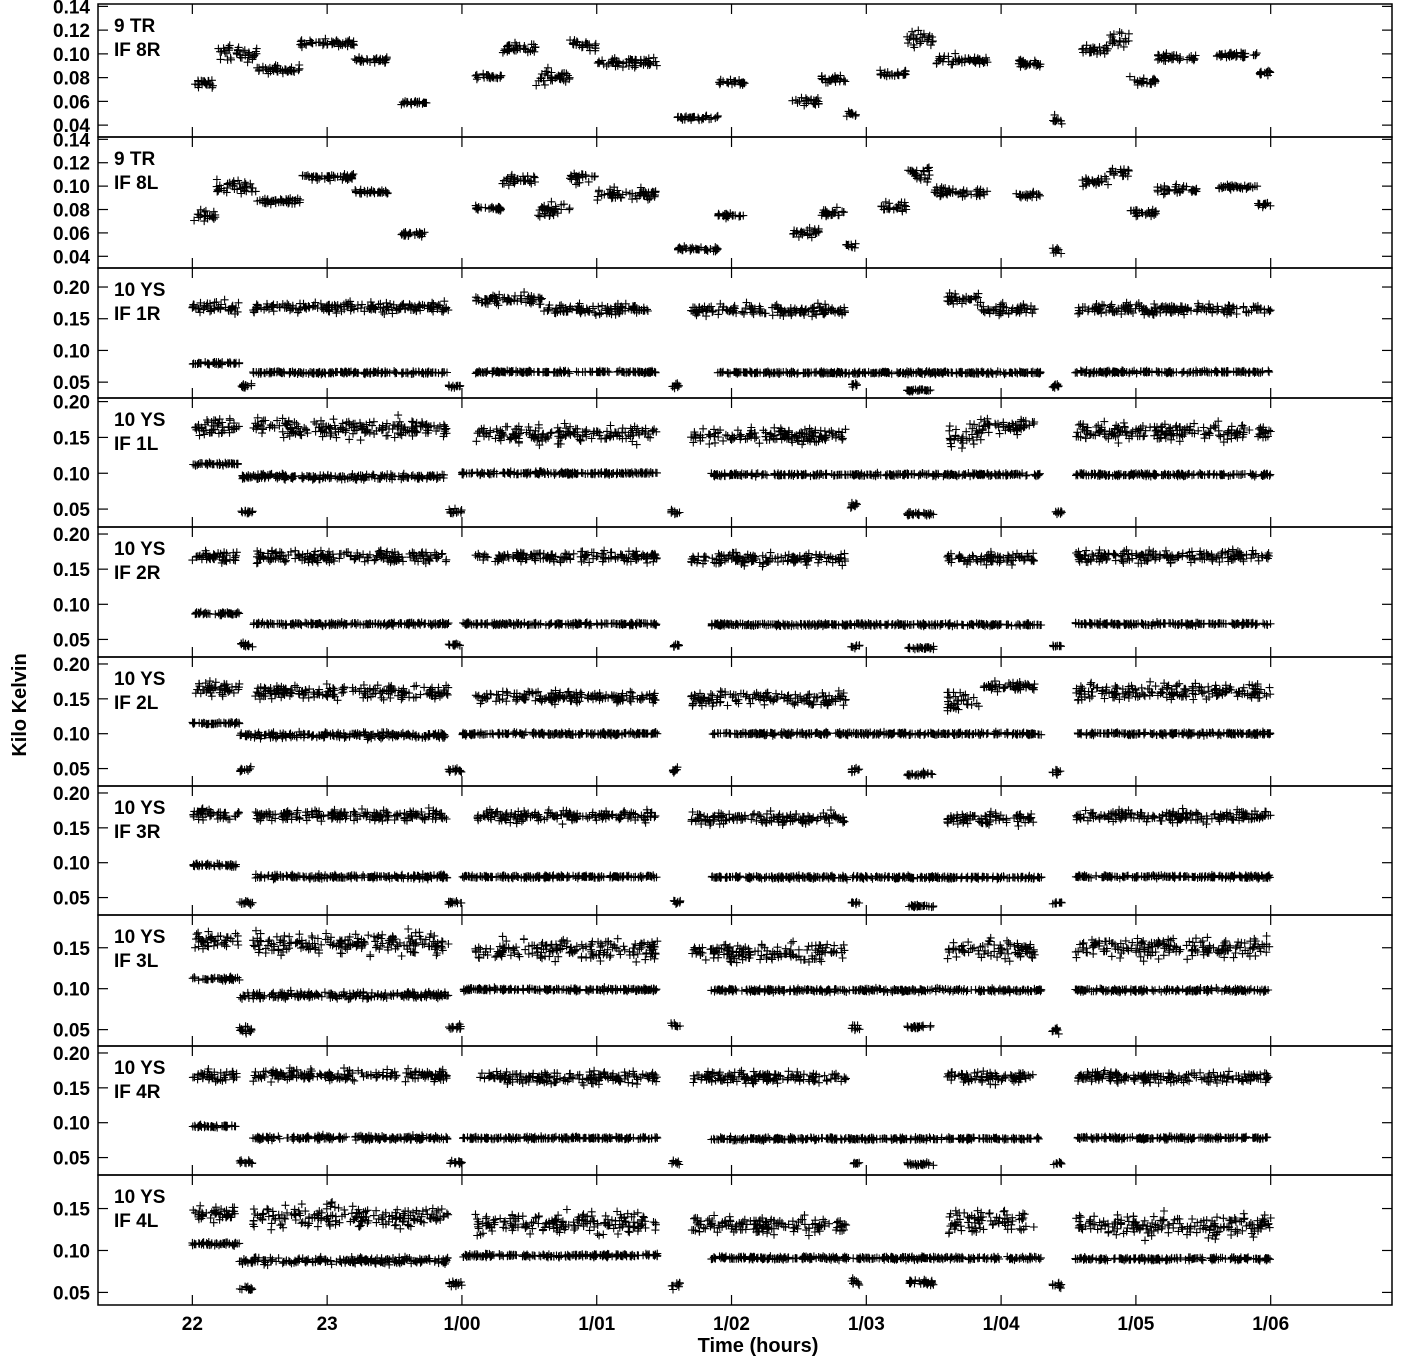 The image size is (1403, 1361). I want to click on panel: 0.040.060.08 0.100.12 0.14 9 TR IF 8L, so click(723, 199).